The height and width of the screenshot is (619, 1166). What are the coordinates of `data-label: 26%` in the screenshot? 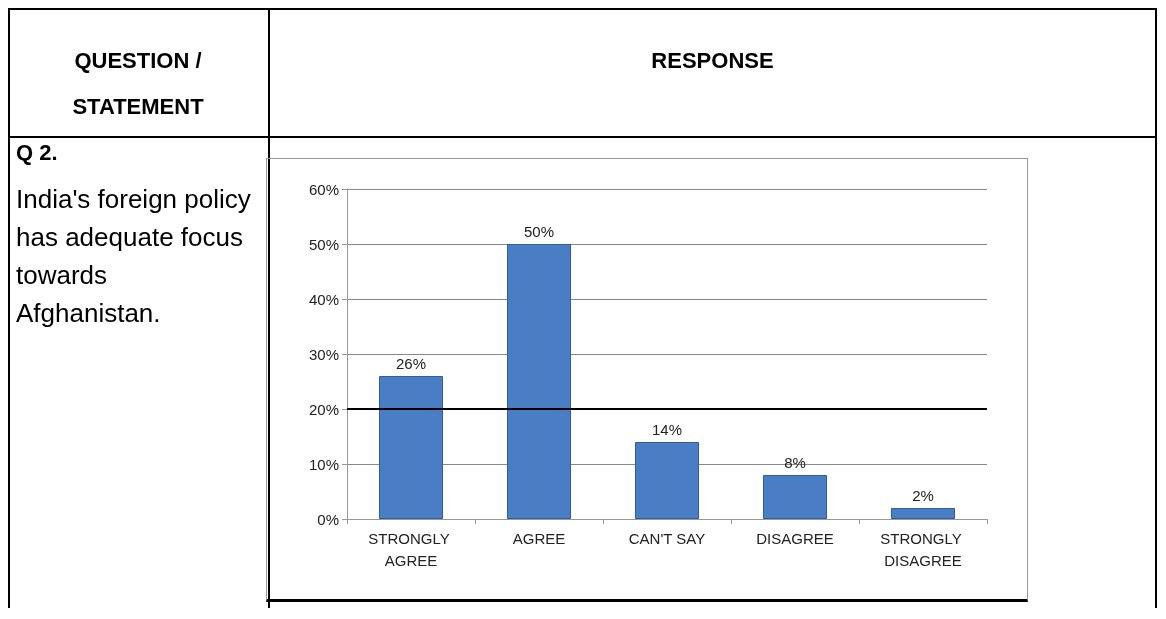 It's located at (411, 363).